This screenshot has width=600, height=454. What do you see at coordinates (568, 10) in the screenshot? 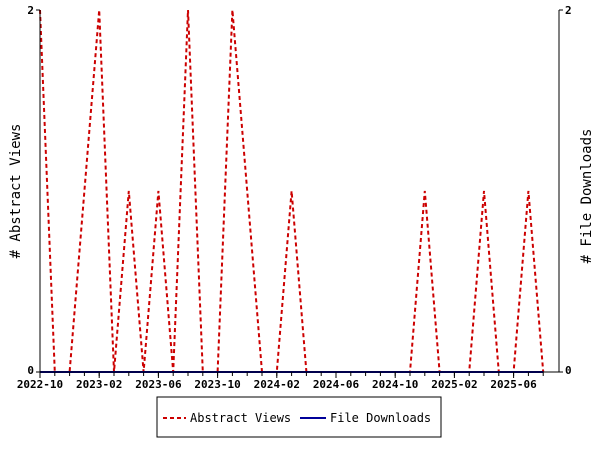
I see `y-right-tick-label: 2` at bounding box center [568, 10].